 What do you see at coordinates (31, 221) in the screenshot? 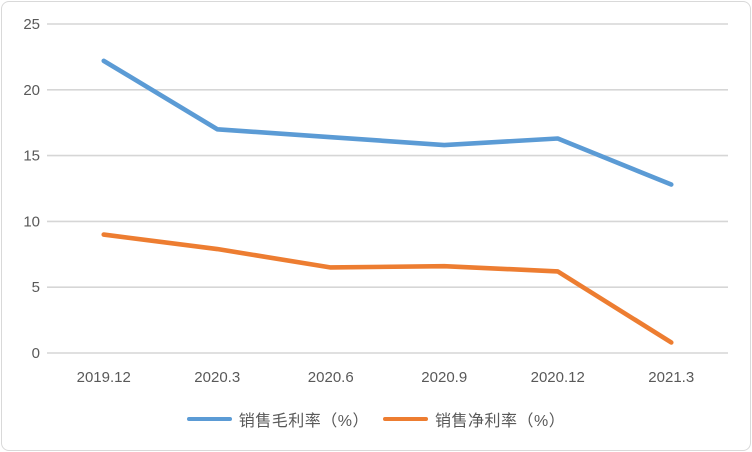
I see `y-tick-label-10: 10` at bounding box center [31, 221].